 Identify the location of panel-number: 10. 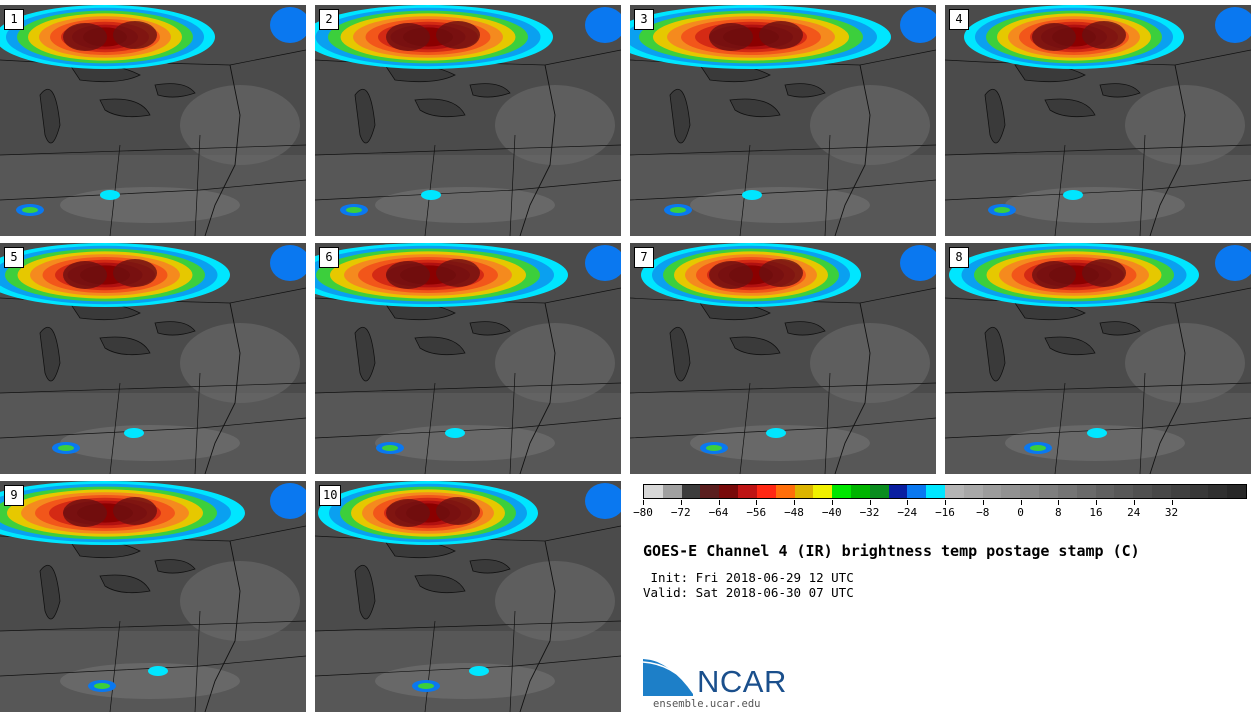
(330, 495).